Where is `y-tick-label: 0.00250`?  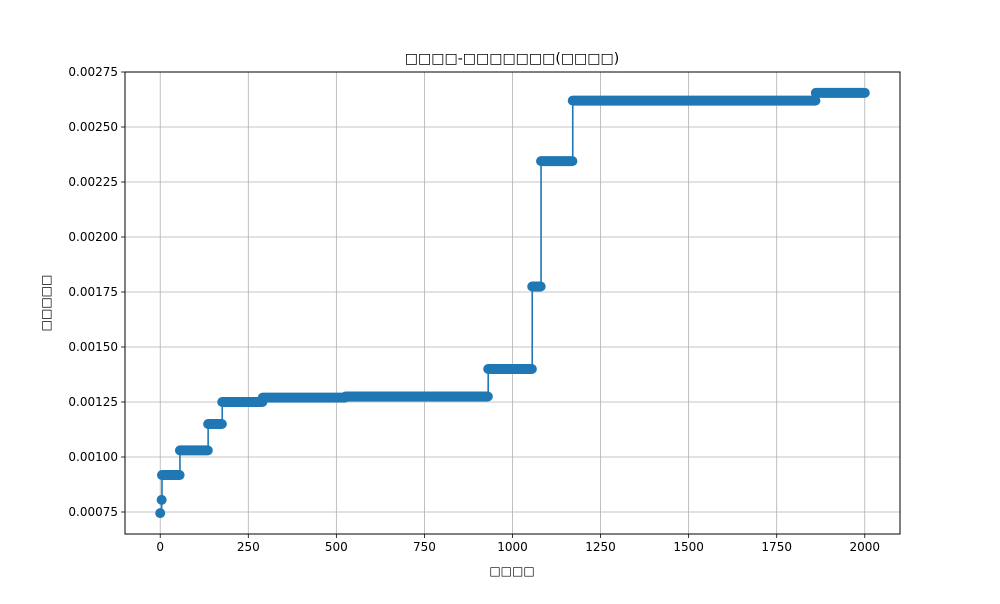
y-tick-label: 0.00250 is located at coordinates (93, 127).